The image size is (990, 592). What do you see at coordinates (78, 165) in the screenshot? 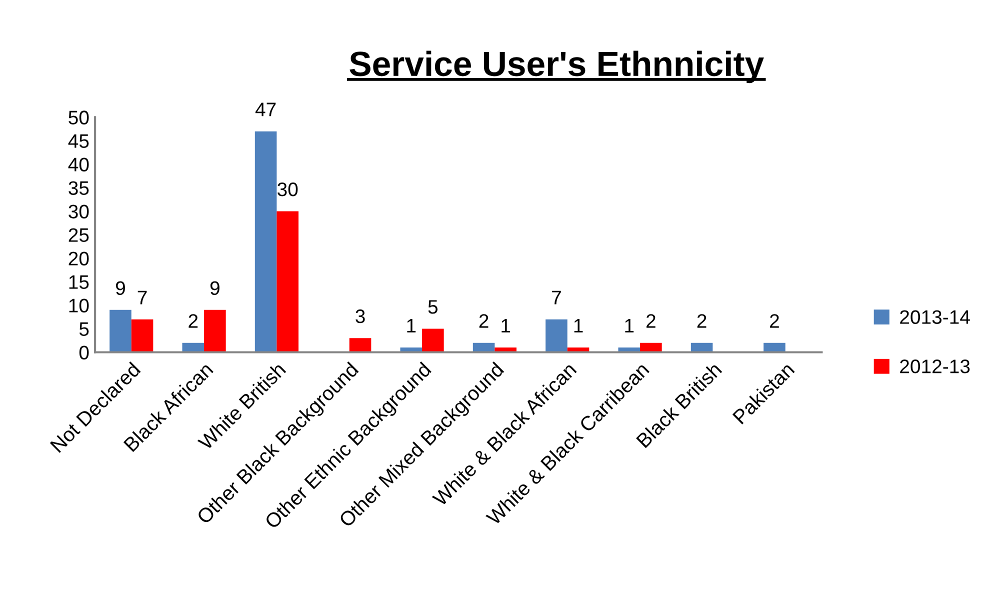
I see `y-tick-label: 40` at bounding box center [78, 165].